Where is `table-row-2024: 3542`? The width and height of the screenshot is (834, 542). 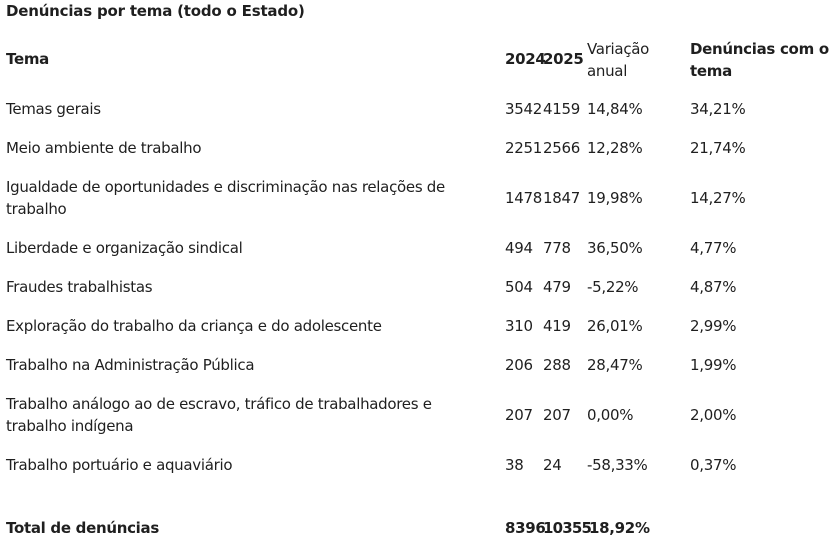
table-row-2024: 3542 is located at coordinates (523, 109).